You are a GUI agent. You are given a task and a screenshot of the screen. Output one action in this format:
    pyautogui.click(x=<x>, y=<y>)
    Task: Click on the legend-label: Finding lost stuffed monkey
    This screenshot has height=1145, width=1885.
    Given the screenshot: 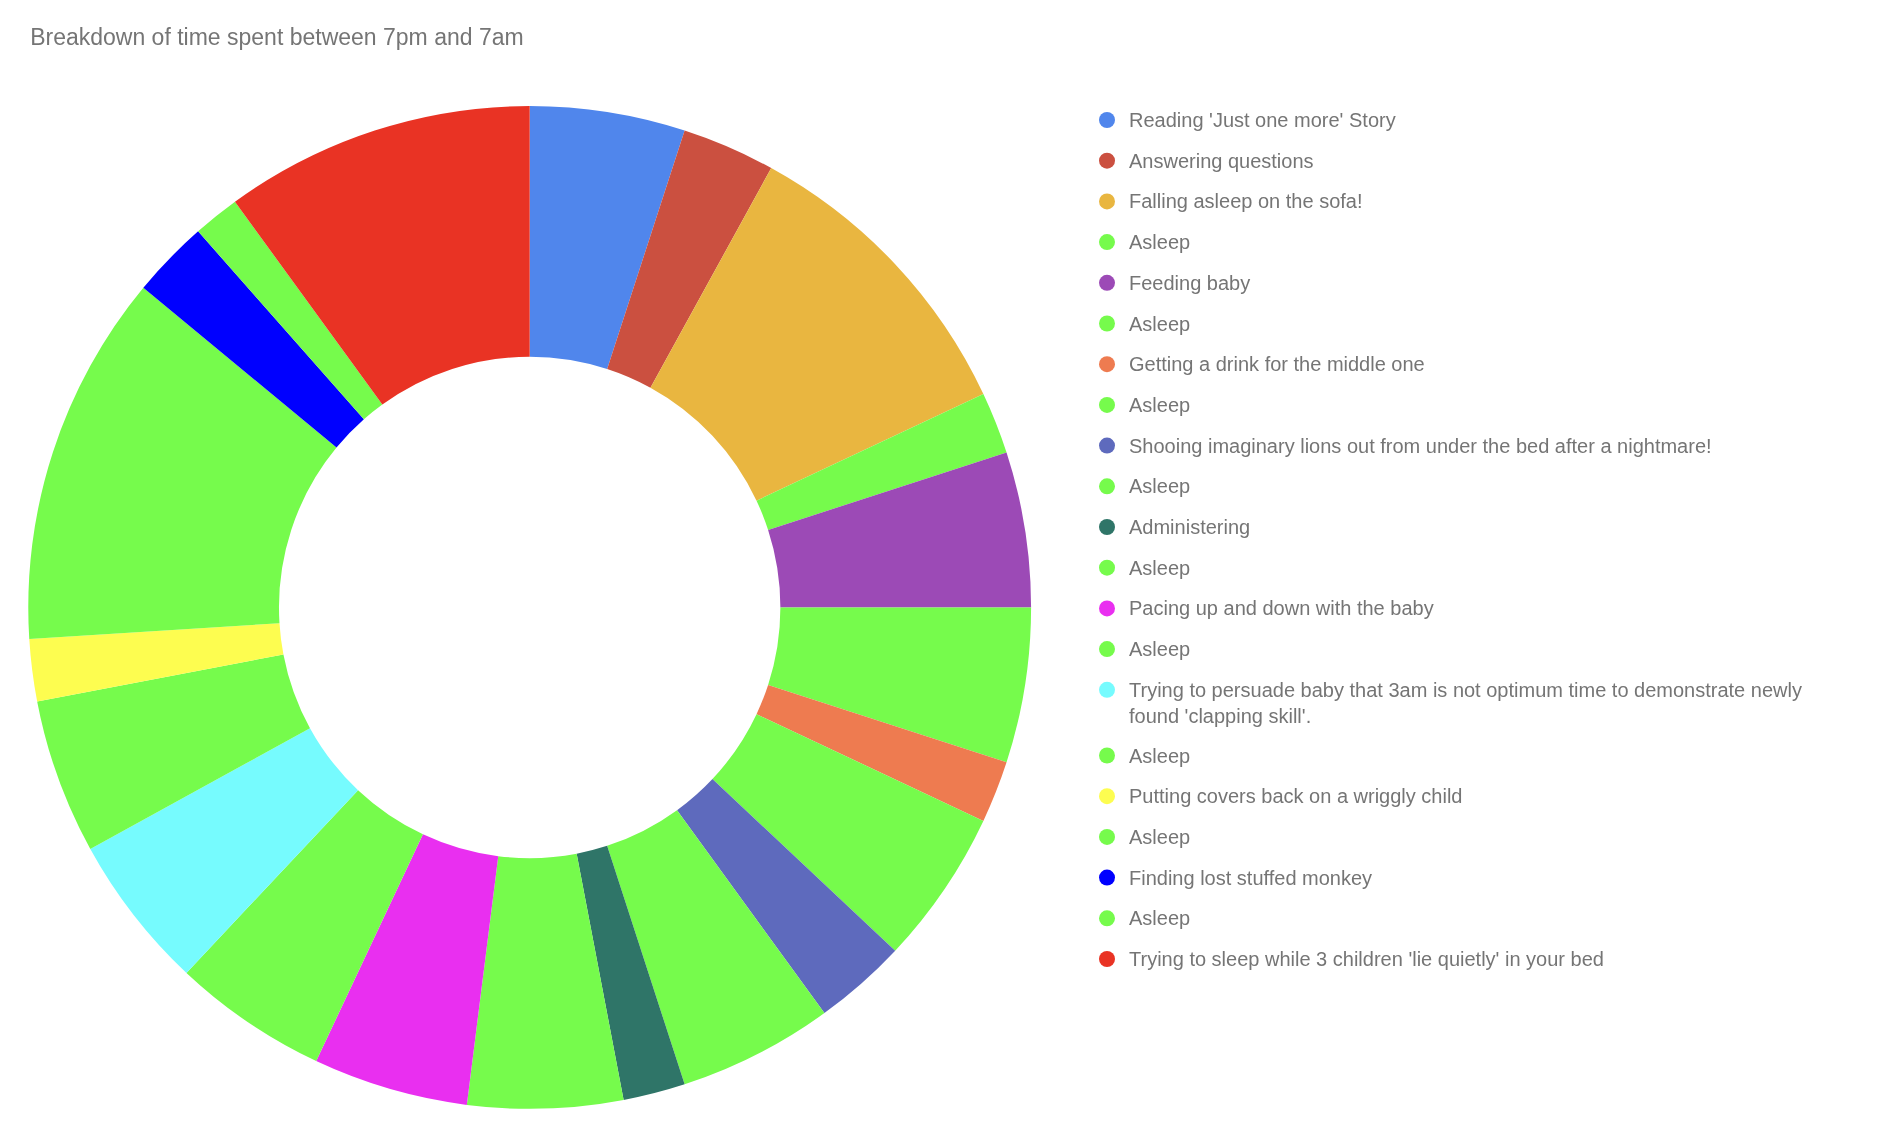 What is the action you would take?
    pyautogui.click(x=1251, y=878)
    